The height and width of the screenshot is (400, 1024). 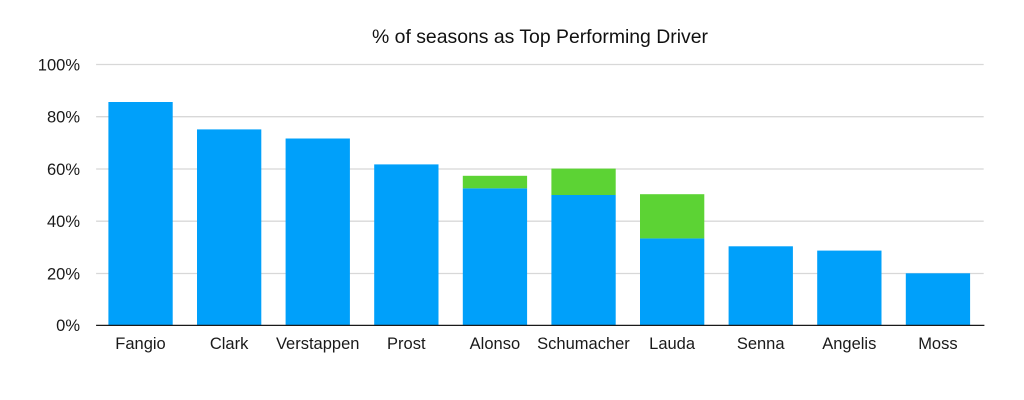 What do you see at coordinates (59, 66) in the screenshot?
I see `svg-text: 100%` at bounding box center [59, 66].